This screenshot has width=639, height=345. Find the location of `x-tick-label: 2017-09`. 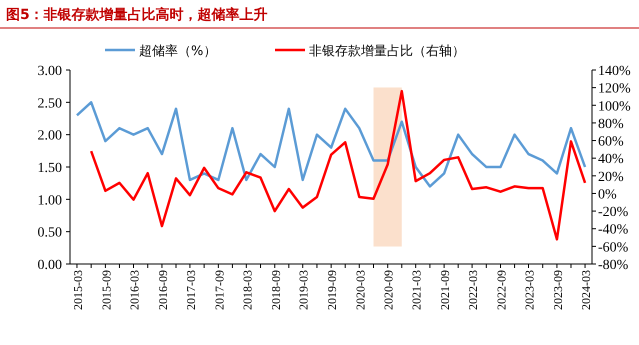

x-tick-label: 2017-09 is located at coordinates (219, 290).